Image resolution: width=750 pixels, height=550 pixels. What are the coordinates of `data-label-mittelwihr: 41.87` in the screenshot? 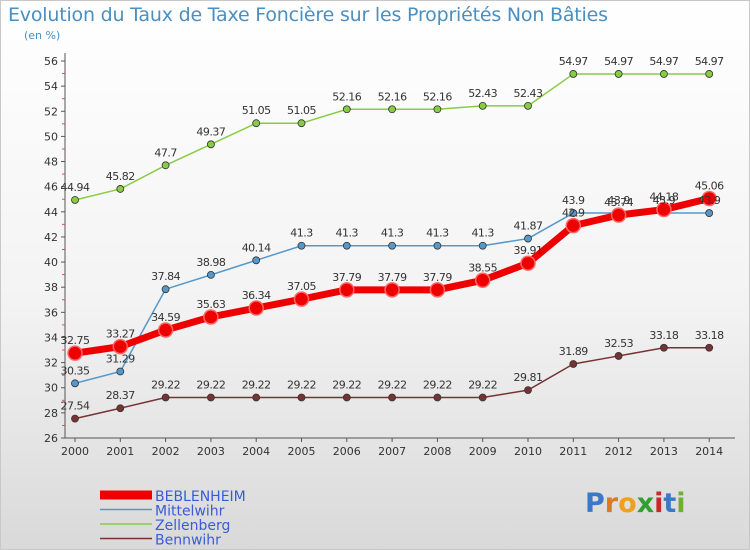 It's located at (528, 226).